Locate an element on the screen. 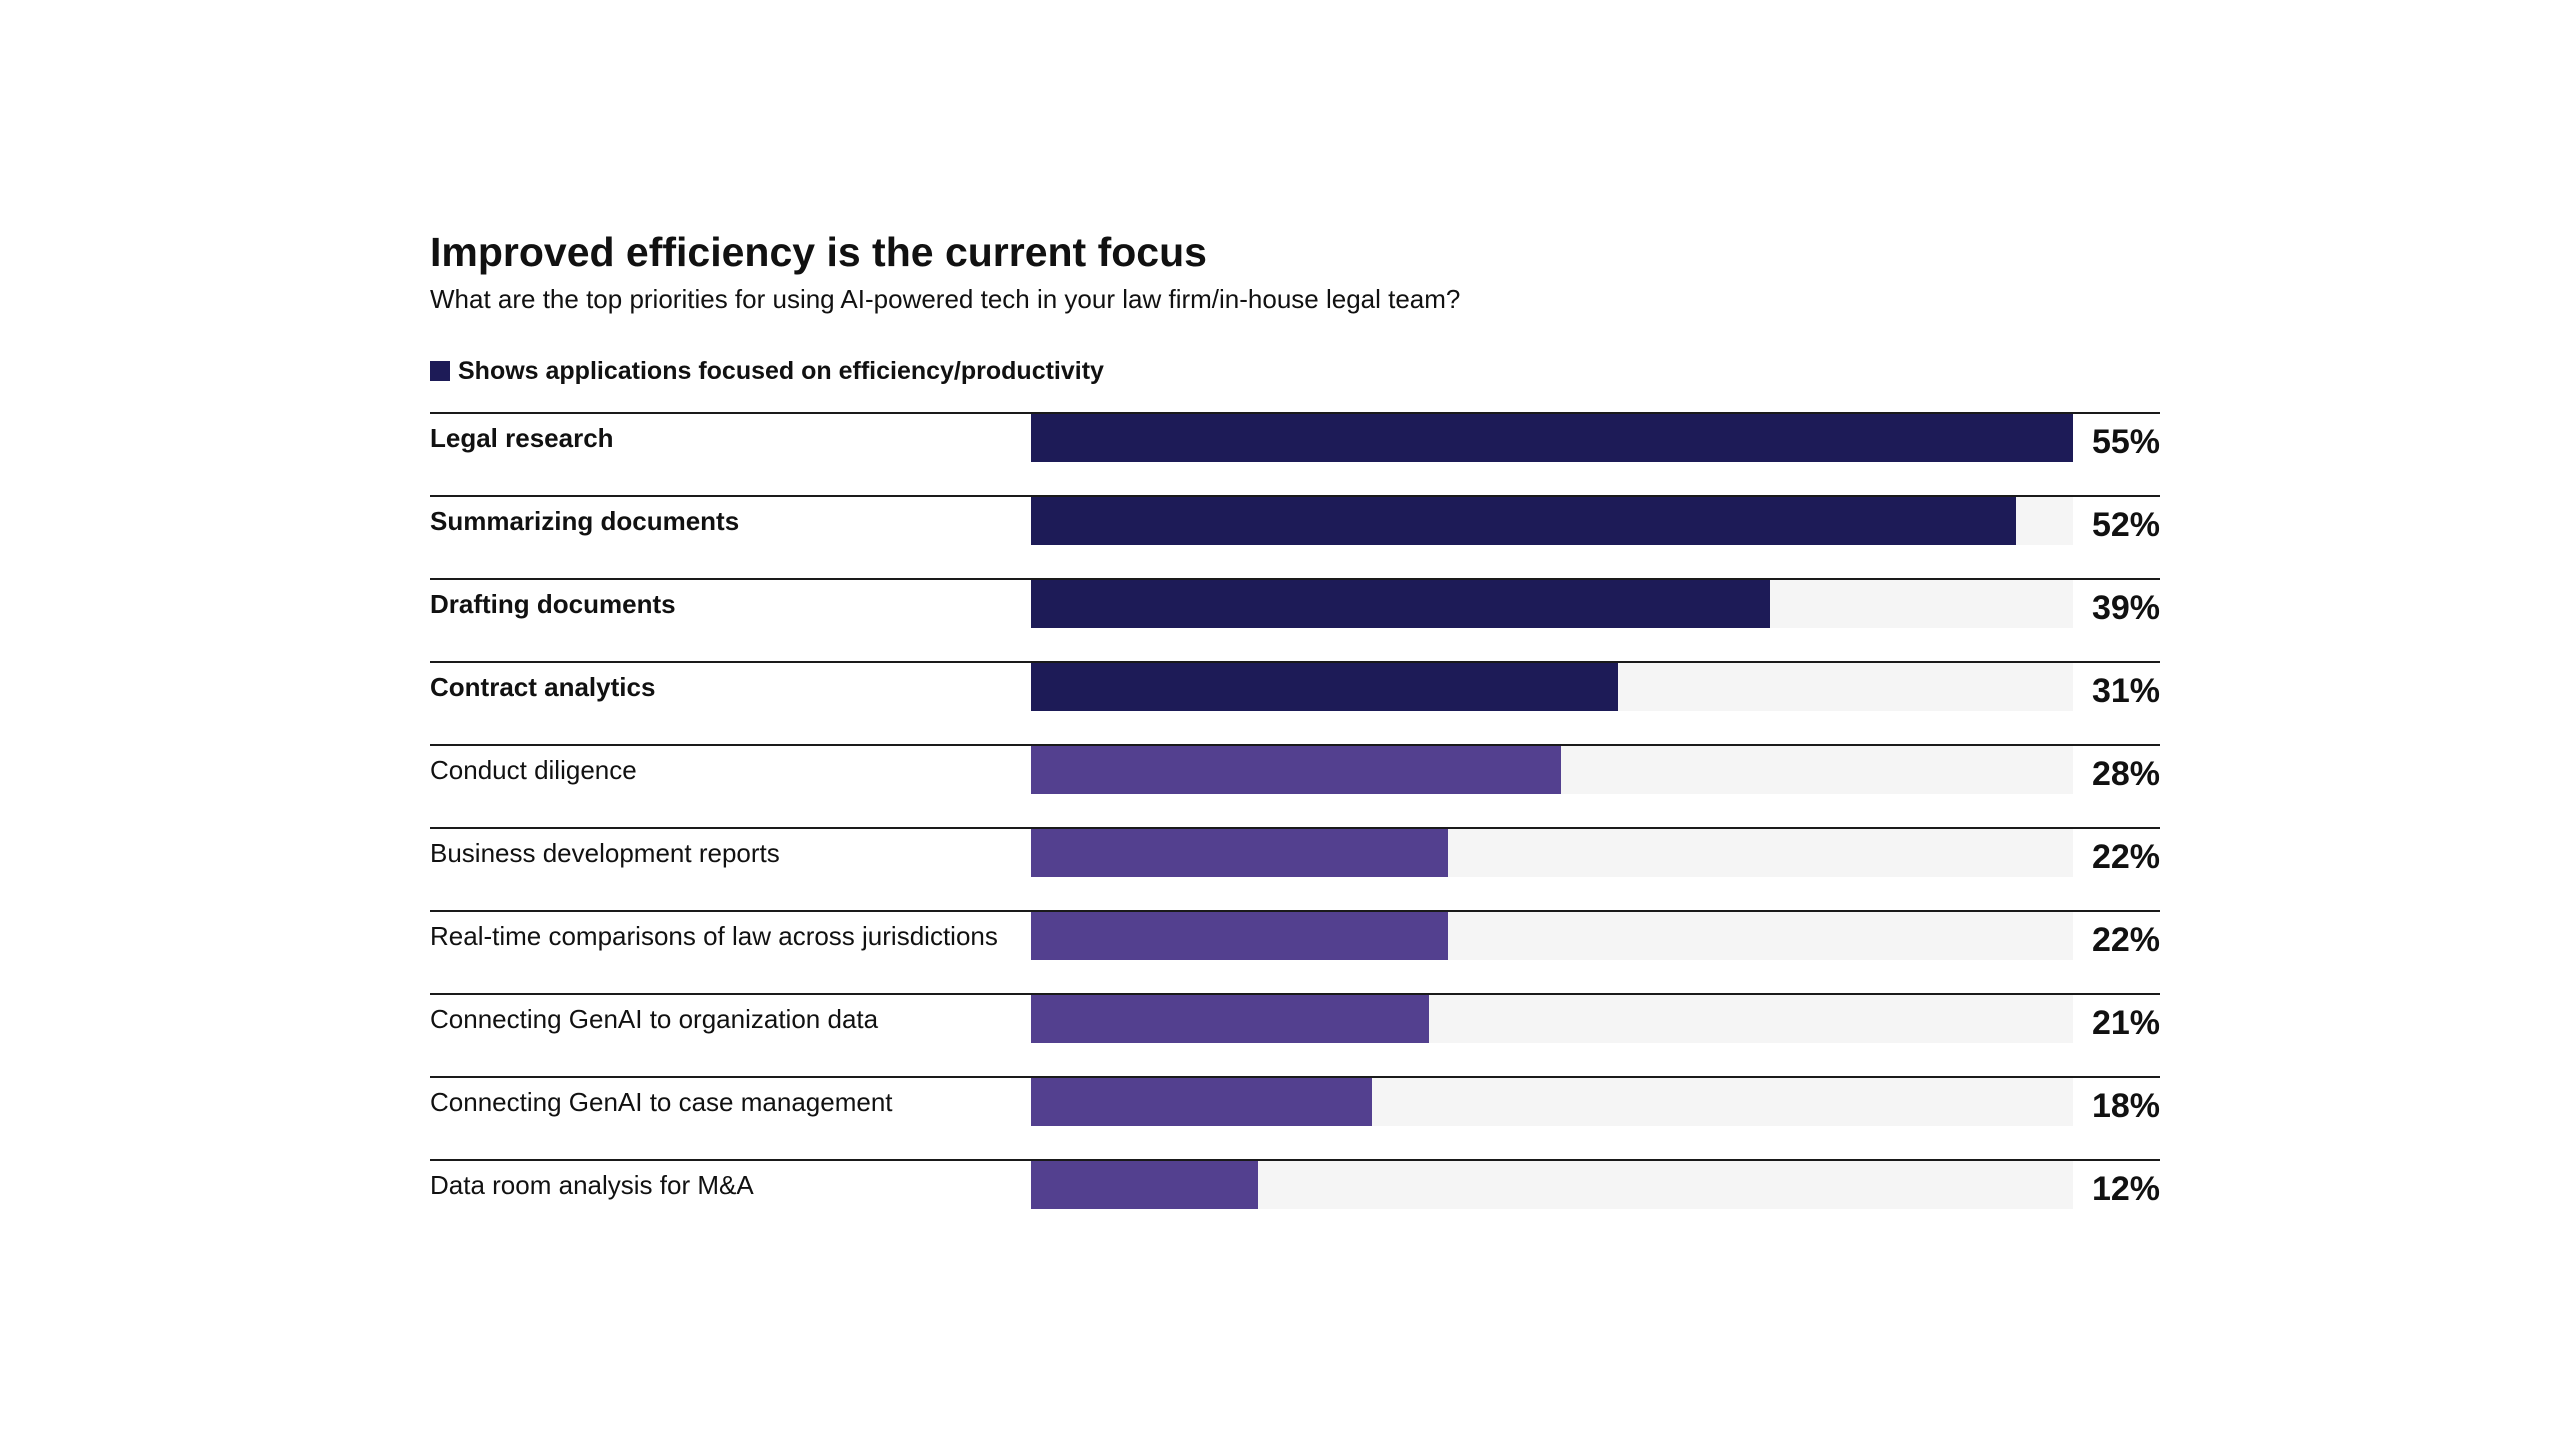 The width and height of the screenshot is (2561, 1441). chart-title: Improved efficiency is the current focus is located at coordinates (818, 252).